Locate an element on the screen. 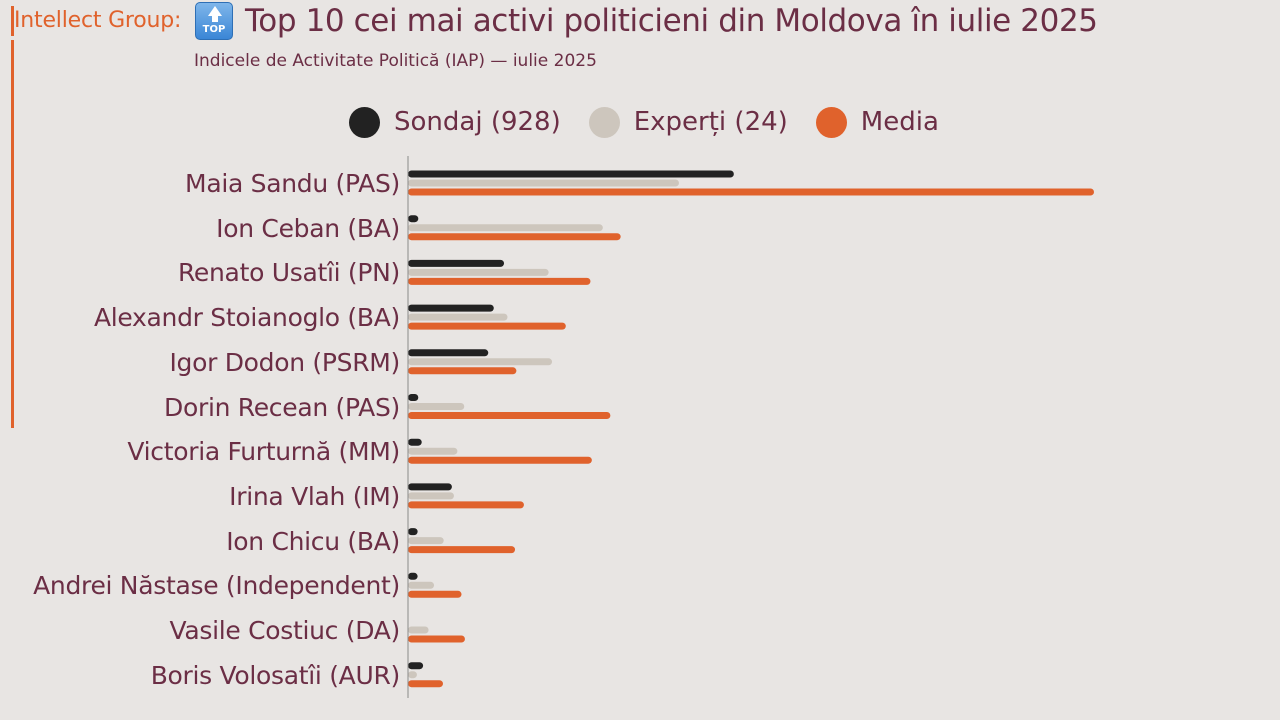 This screenshot has height=720, width=1280. category-label: Irina Vlah (IM) is located at coordinates (314, 496).